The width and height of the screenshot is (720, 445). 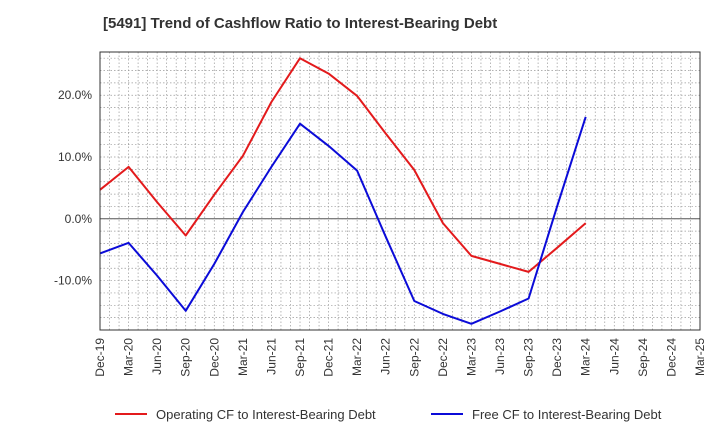 What do you see at coordinates (266, 414) in the screenshot?
I see `legend-label-1: Operating CF to Interest-Bearing Debt` at bounding box center [266, 414].